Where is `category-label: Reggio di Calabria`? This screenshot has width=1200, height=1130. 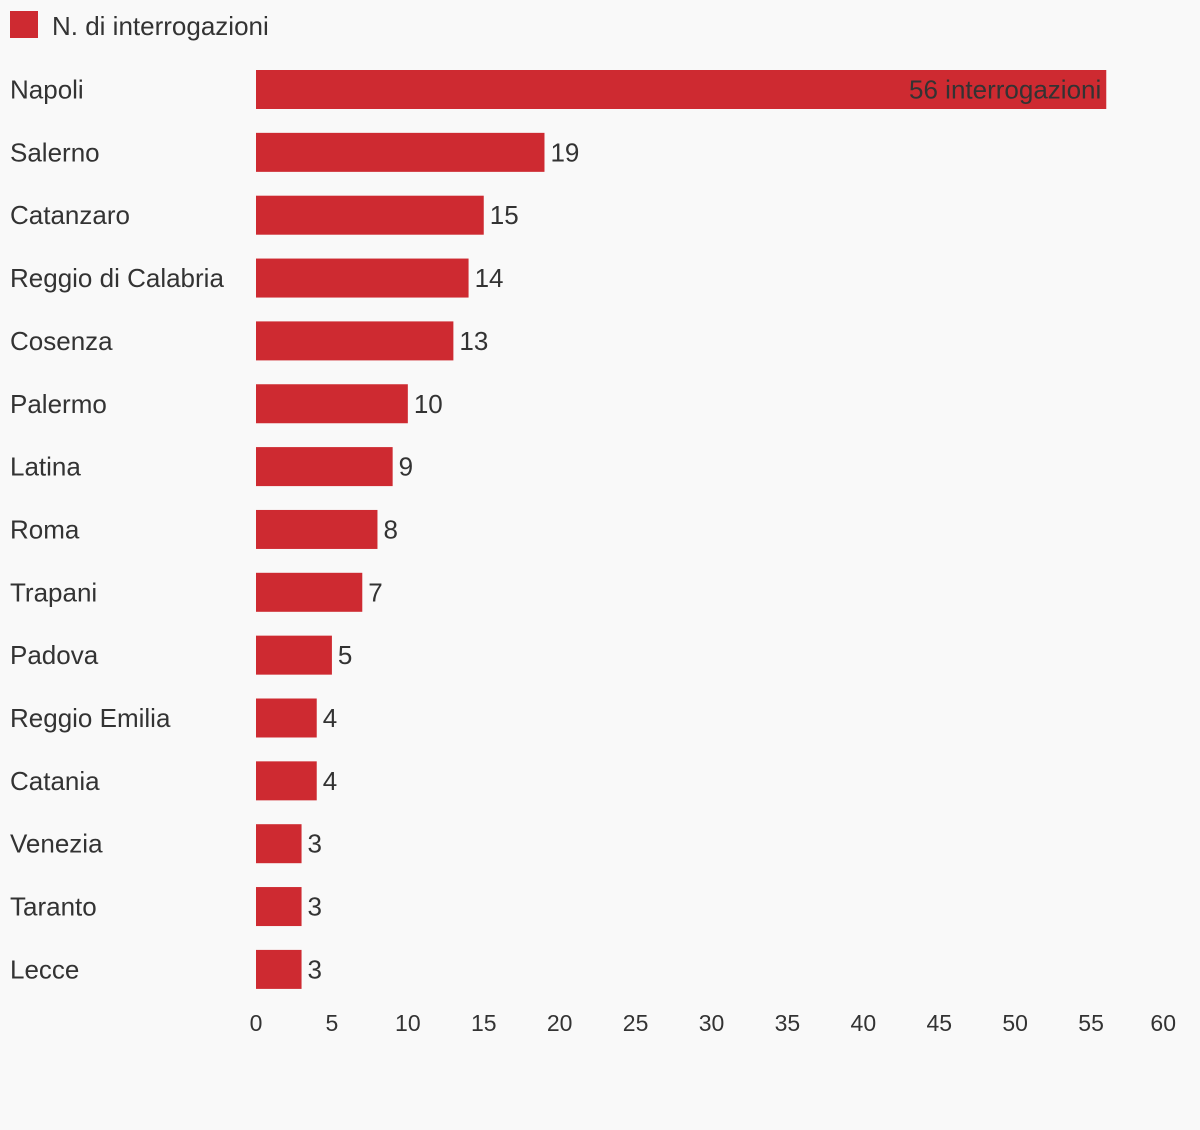
category-label: Reggio di Calabria is located at coordinates (117, 278).